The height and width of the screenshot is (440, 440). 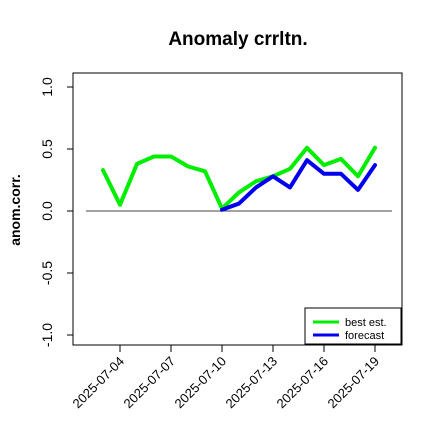 What do you see at coordinates (353, 383) in the screenshot?
I see `x-tick-label: 2025-07-19` at bounding box center [353, 383].